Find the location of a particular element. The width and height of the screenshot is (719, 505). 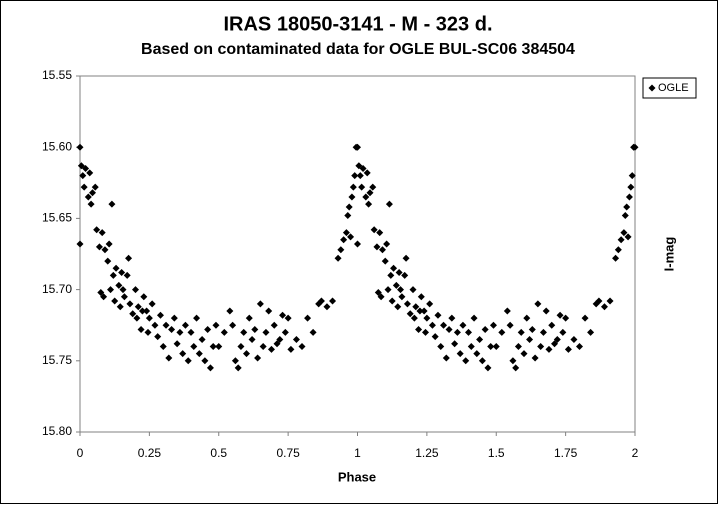

y-tick-label: 15.55 is located at coordinates (57, 75).